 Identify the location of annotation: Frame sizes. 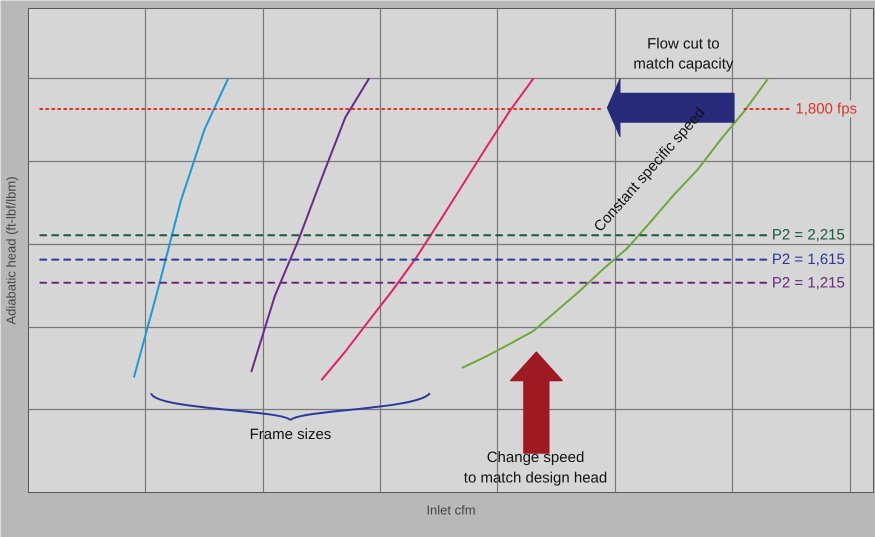
(291, 435).